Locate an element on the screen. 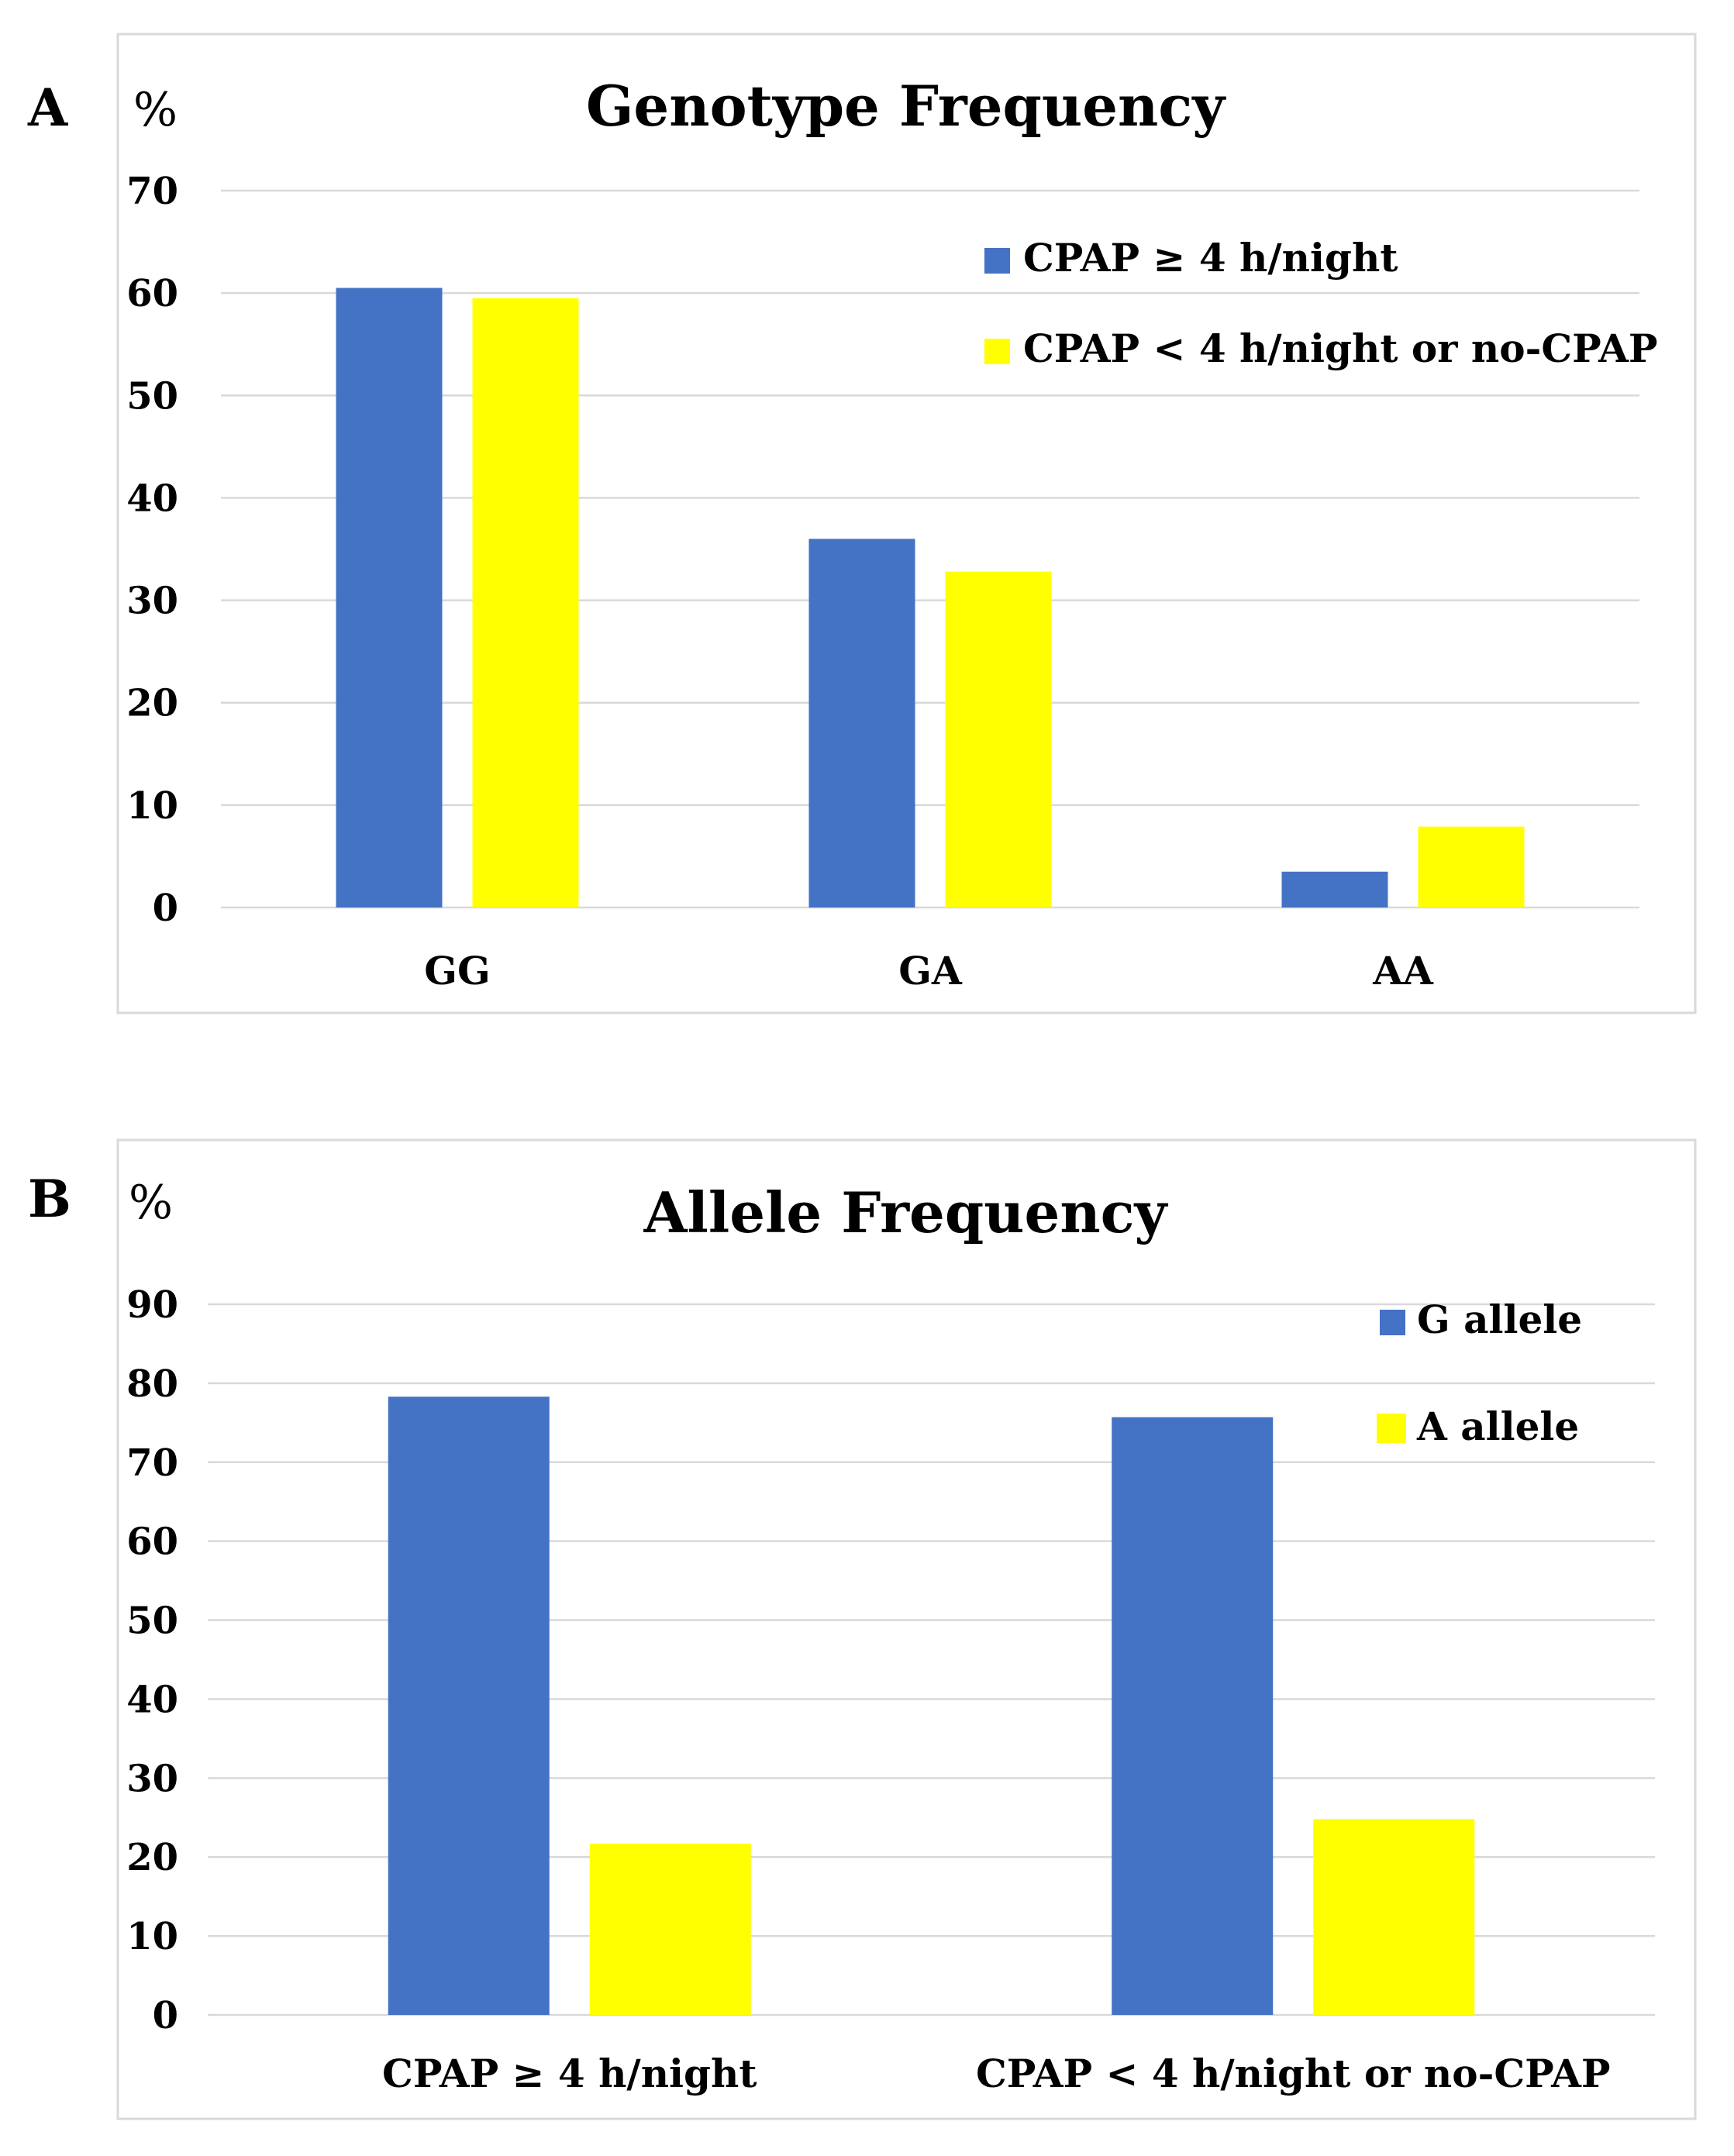 Image resolution: width=1734 pixels, height=2156 pixels. bar-a-series0-cat2 is located at coordinates (1335, 889).